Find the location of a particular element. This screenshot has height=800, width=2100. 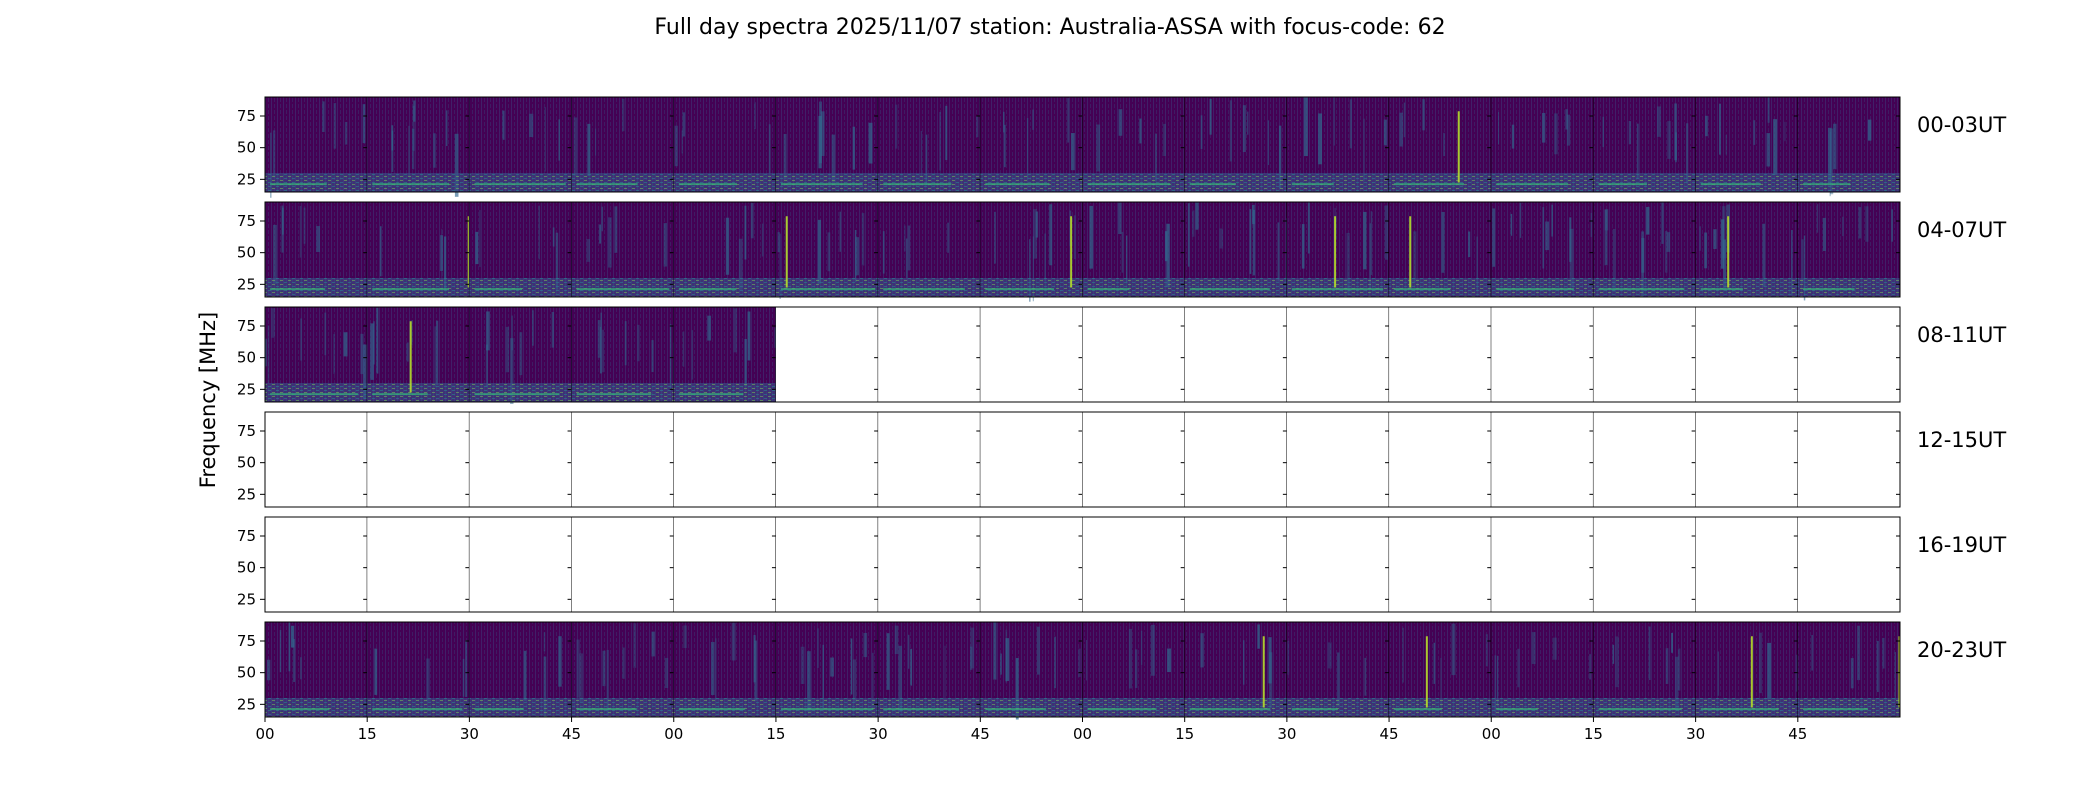

y-tick-label: 75 is located at coordinates (246, 116).